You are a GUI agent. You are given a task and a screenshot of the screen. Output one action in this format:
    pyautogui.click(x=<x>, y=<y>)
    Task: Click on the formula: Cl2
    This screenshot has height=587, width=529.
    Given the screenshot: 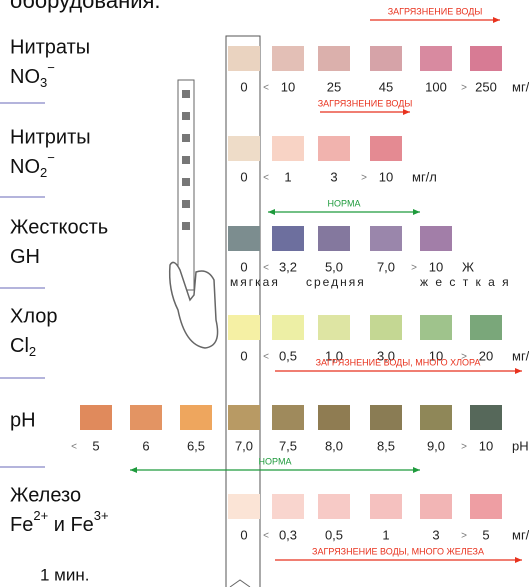 What is the action you would take?
    pyautogui.click(x=23, y=347)
    